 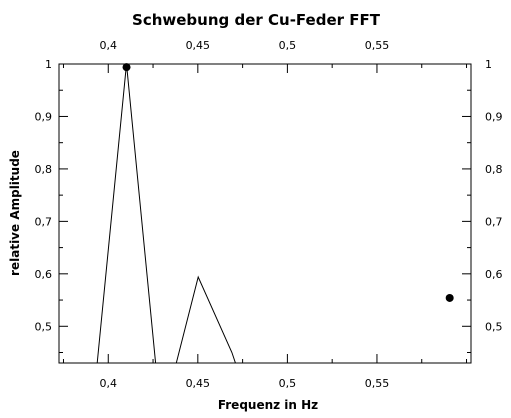 What do you see at coordinates (288, 383) in the screenshot?
I see `x-tick-label-bottom: 0,5` at bounding box center [288, 383].